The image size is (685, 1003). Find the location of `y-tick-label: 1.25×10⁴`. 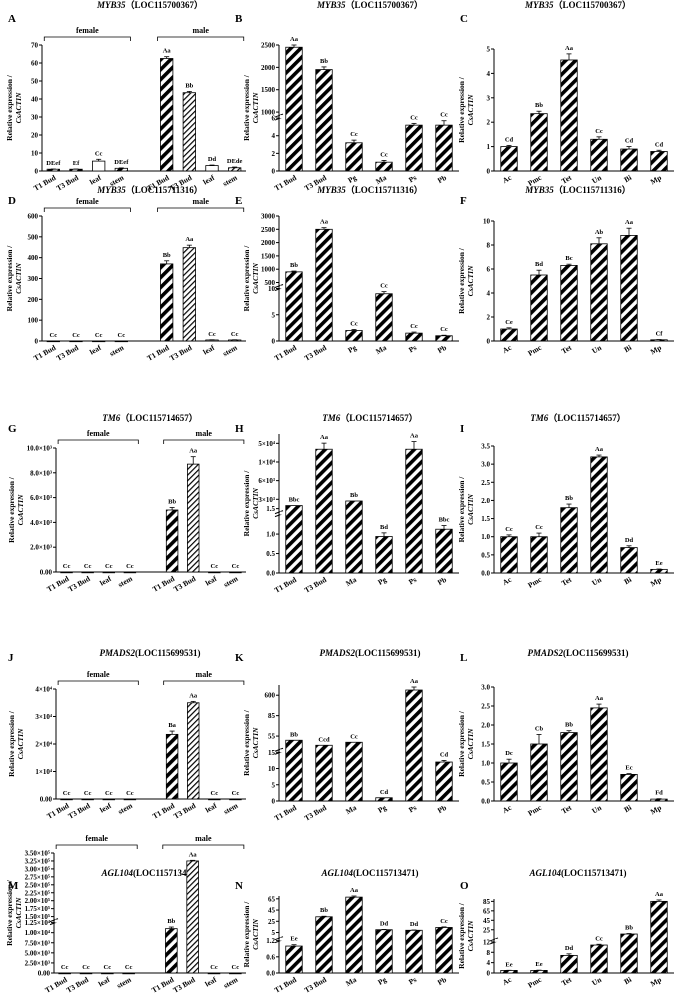

y-tick-label: 1.25×10⁴ is located at coordinates (38, 923).